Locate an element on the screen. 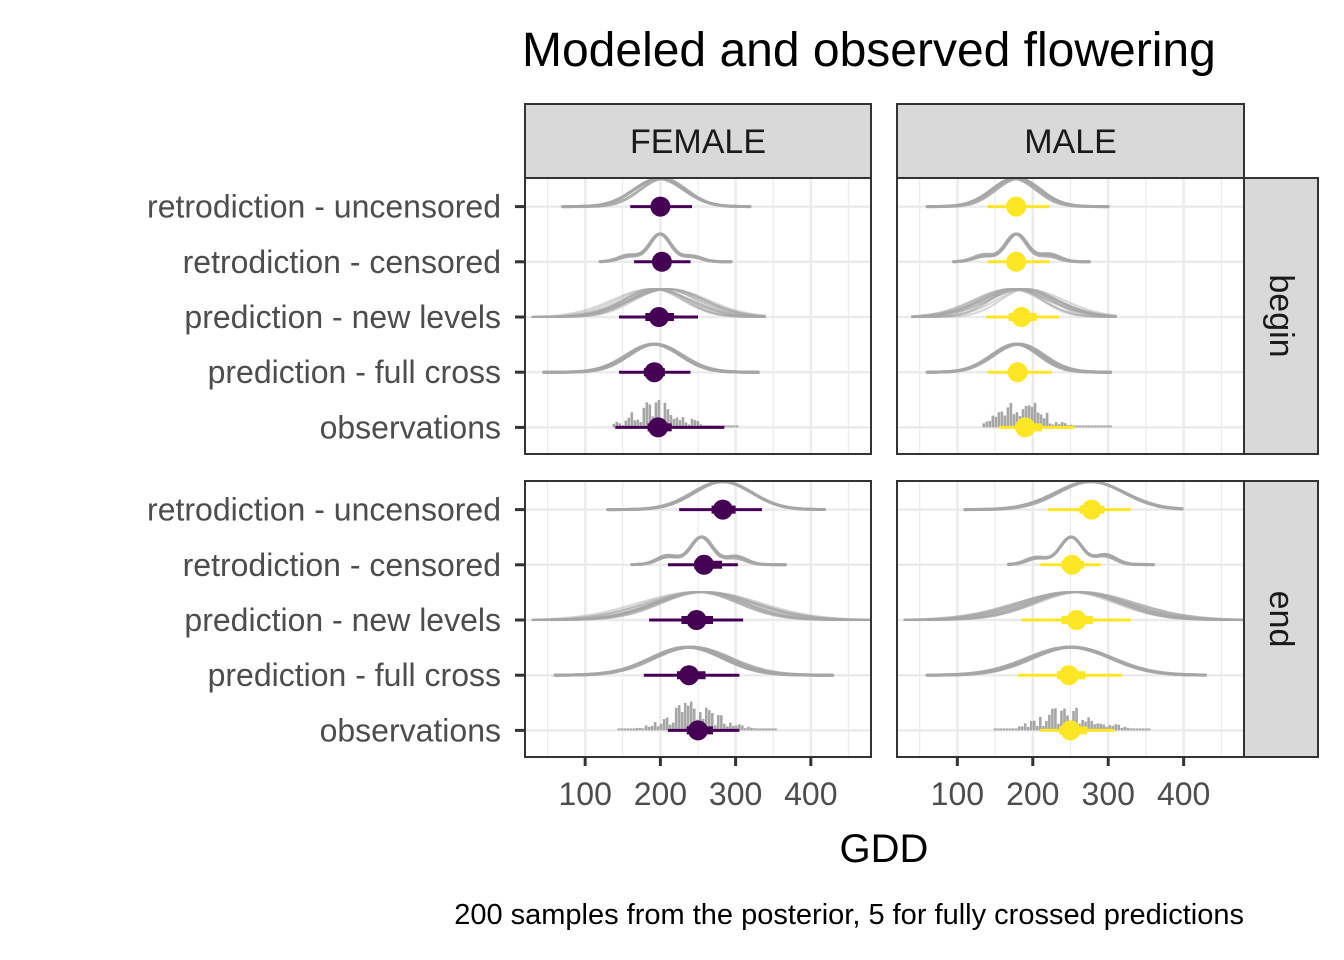 The width and height of the screenshot is (1344, 960). strip-end-box is located at coordinates (1281, 619).